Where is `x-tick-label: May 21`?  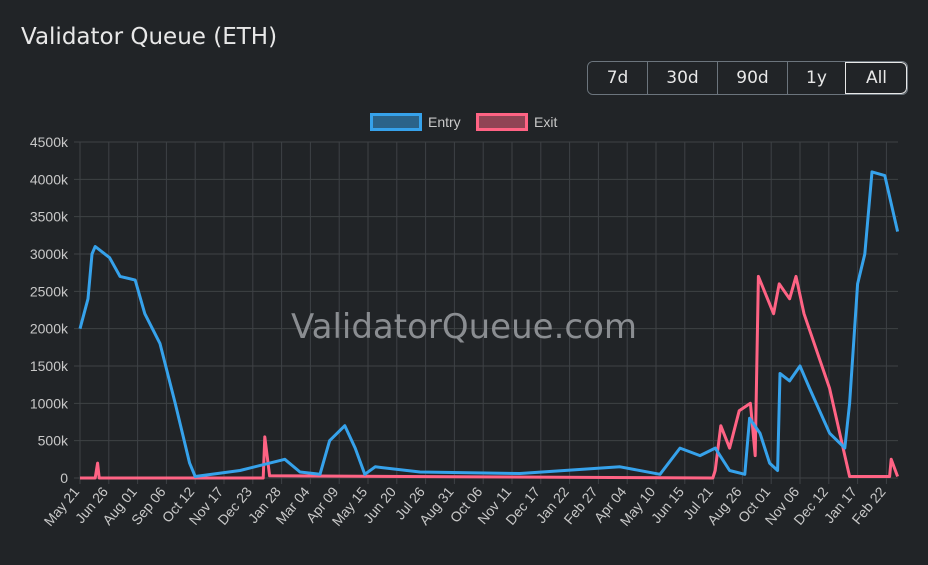 x-tick-label: May 21 is located at coordinates (62, 506).